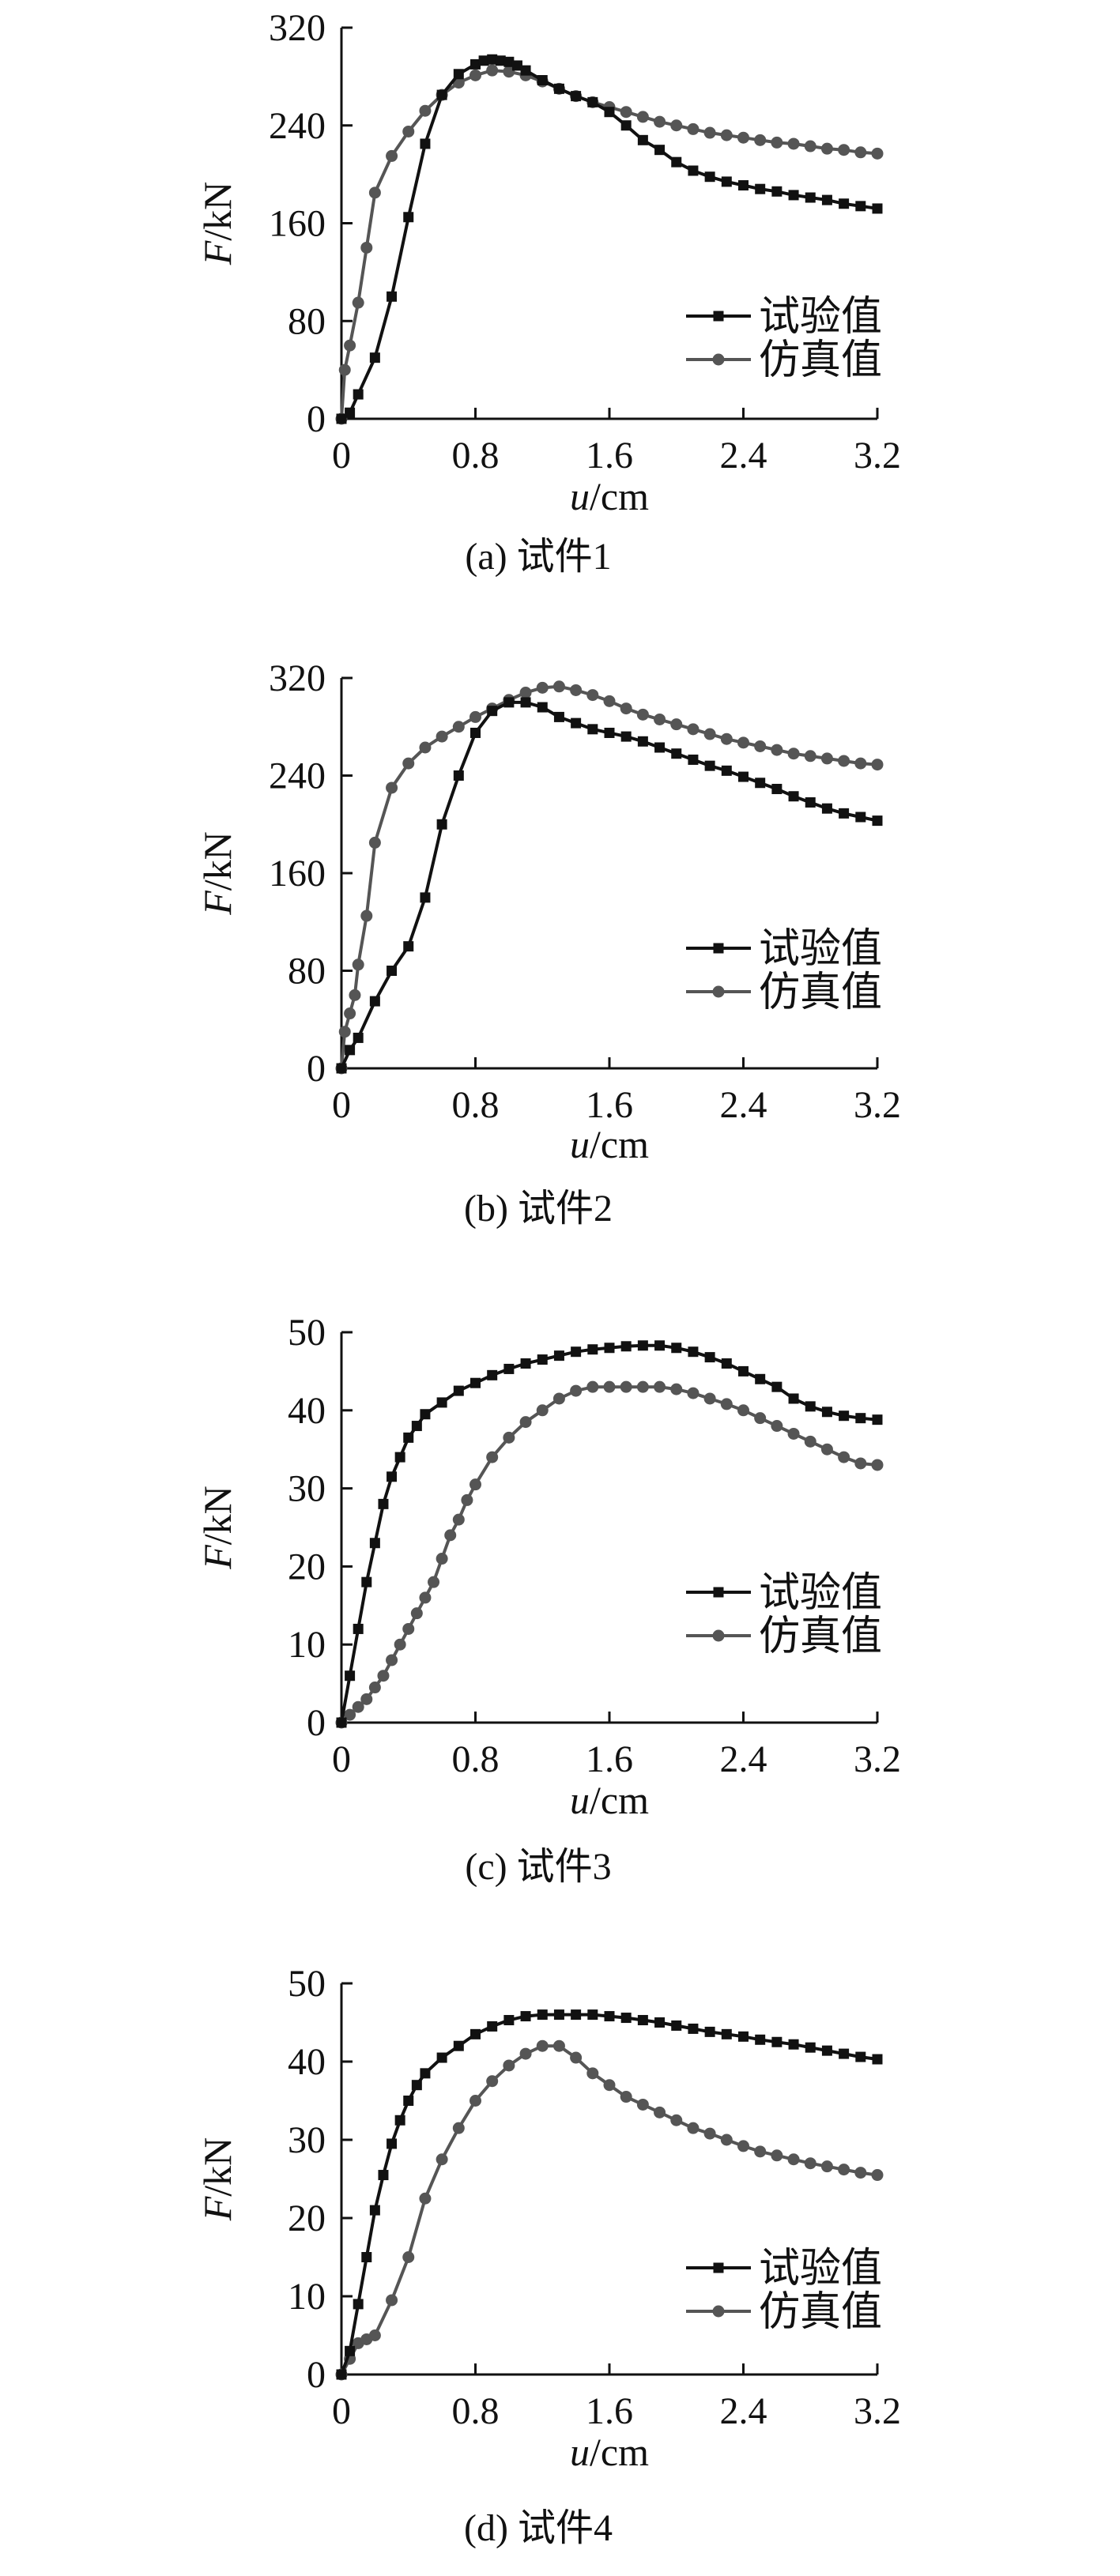  Describe the element at coordinates (744, 2411) in the screenshot. I see `x-tick-label: 2.4` at that location.